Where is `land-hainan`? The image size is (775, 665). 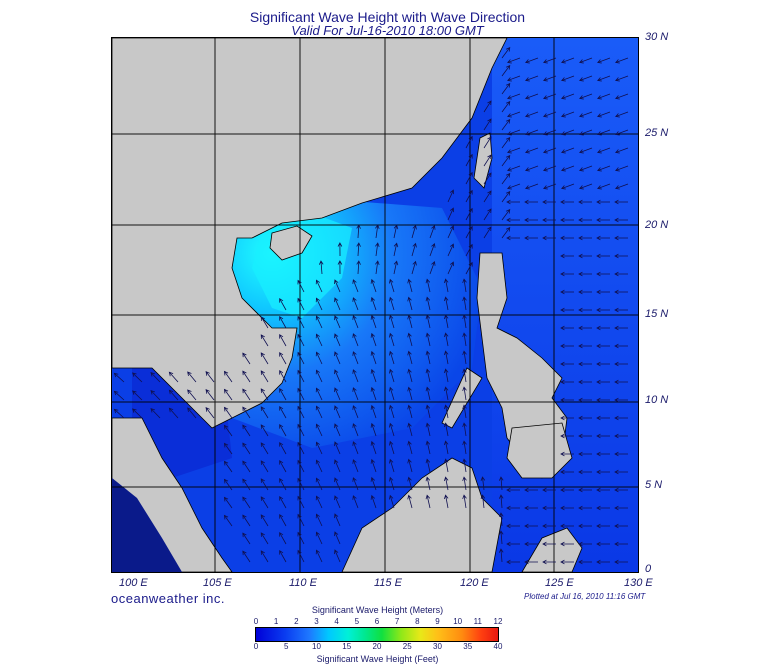
land-hainan is located at coordinates (291, 243).